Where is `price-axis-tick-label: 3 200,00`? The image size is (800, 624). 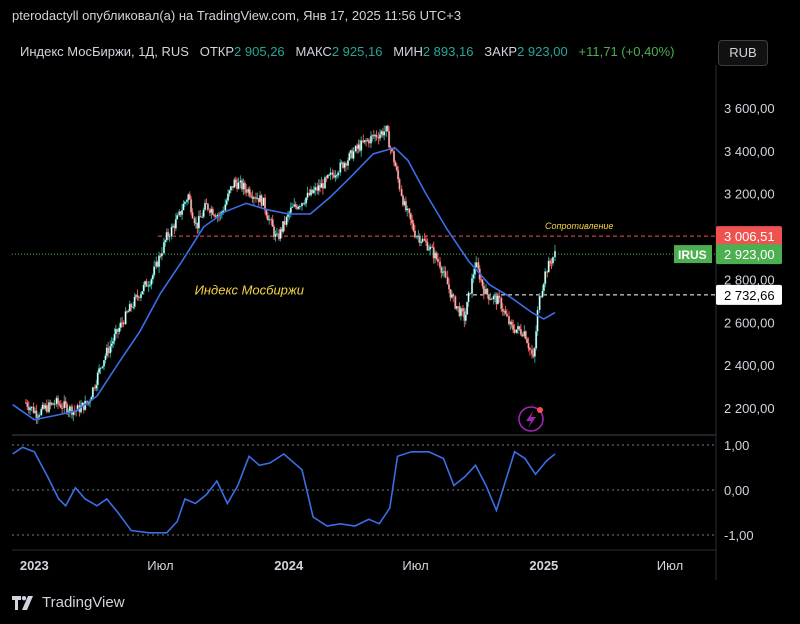
price-axis-tick-label: 3 200,00 is located at coordinates (749, 194).